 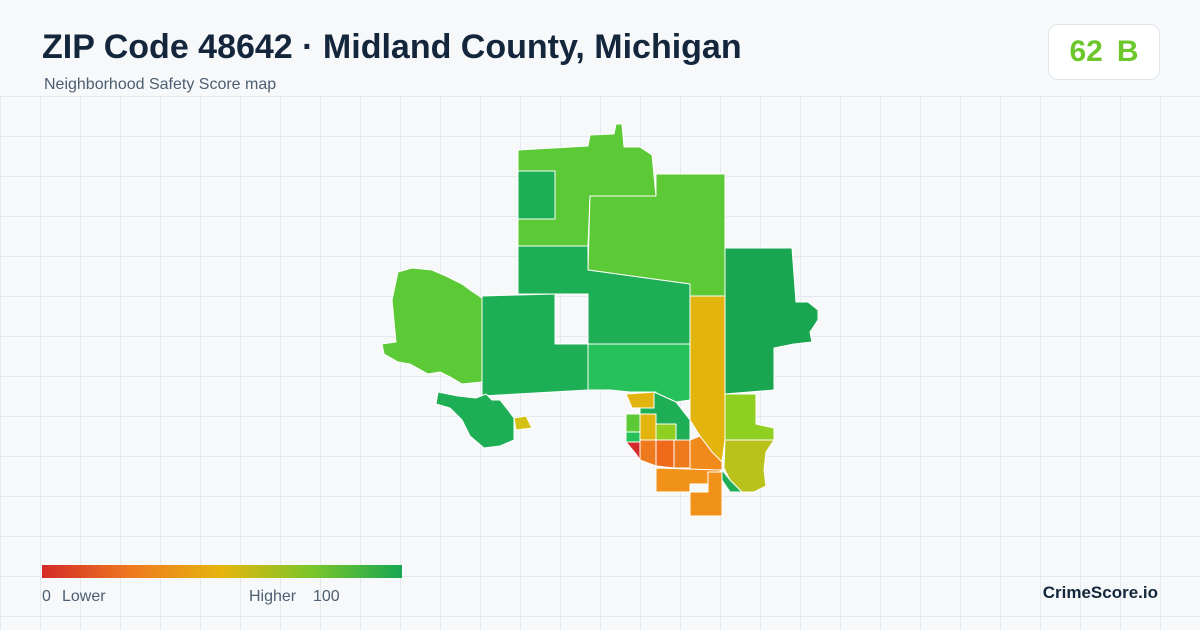 What do you see at coordinates (222, 571) in the screenshot?
I see `legend-color-bar` at bounding box center [222, 571].